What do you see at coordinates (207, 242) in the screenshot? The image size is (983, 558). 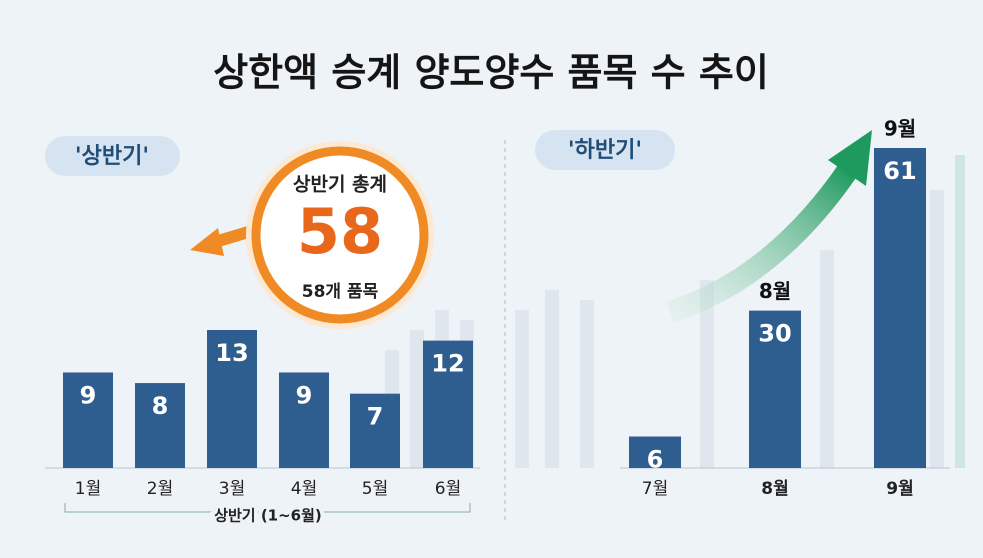 I see `callout-arrowhead` at bounding box center [207, 242].